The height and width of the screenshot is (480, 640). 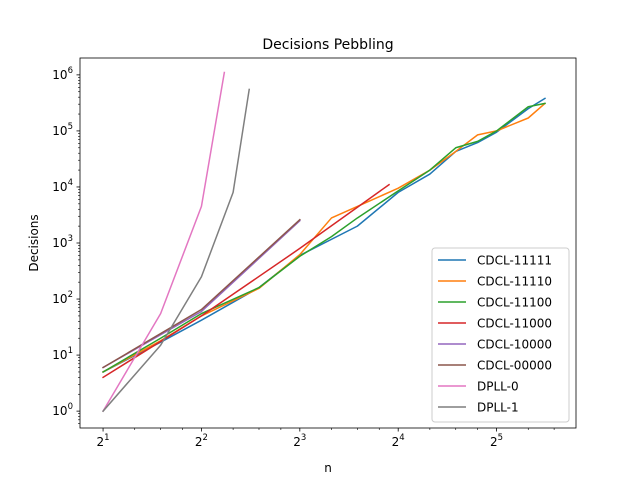 I want to click on legend-label: CDCL-11100, so click(x=514, y=303).